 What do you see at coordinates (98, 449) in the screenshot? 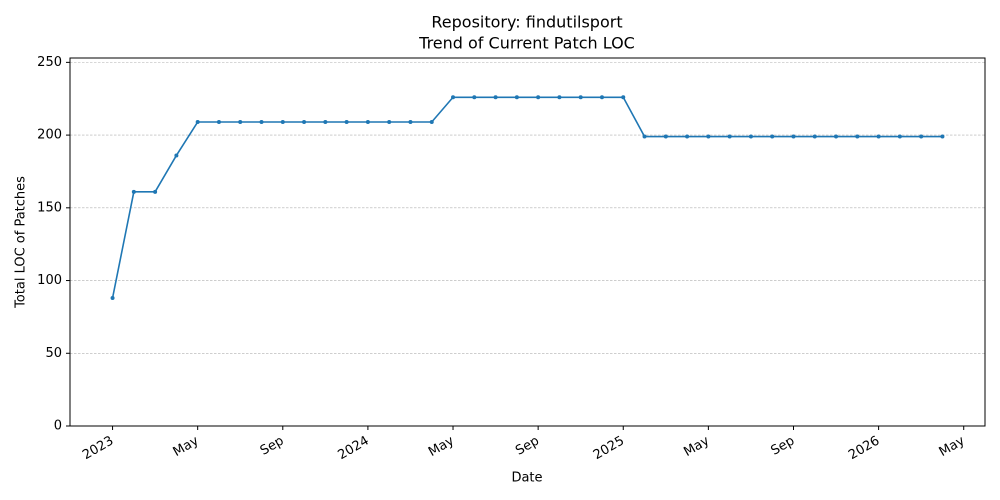
I see `x-tick-label: 2023` at bounding box center [98, 449].